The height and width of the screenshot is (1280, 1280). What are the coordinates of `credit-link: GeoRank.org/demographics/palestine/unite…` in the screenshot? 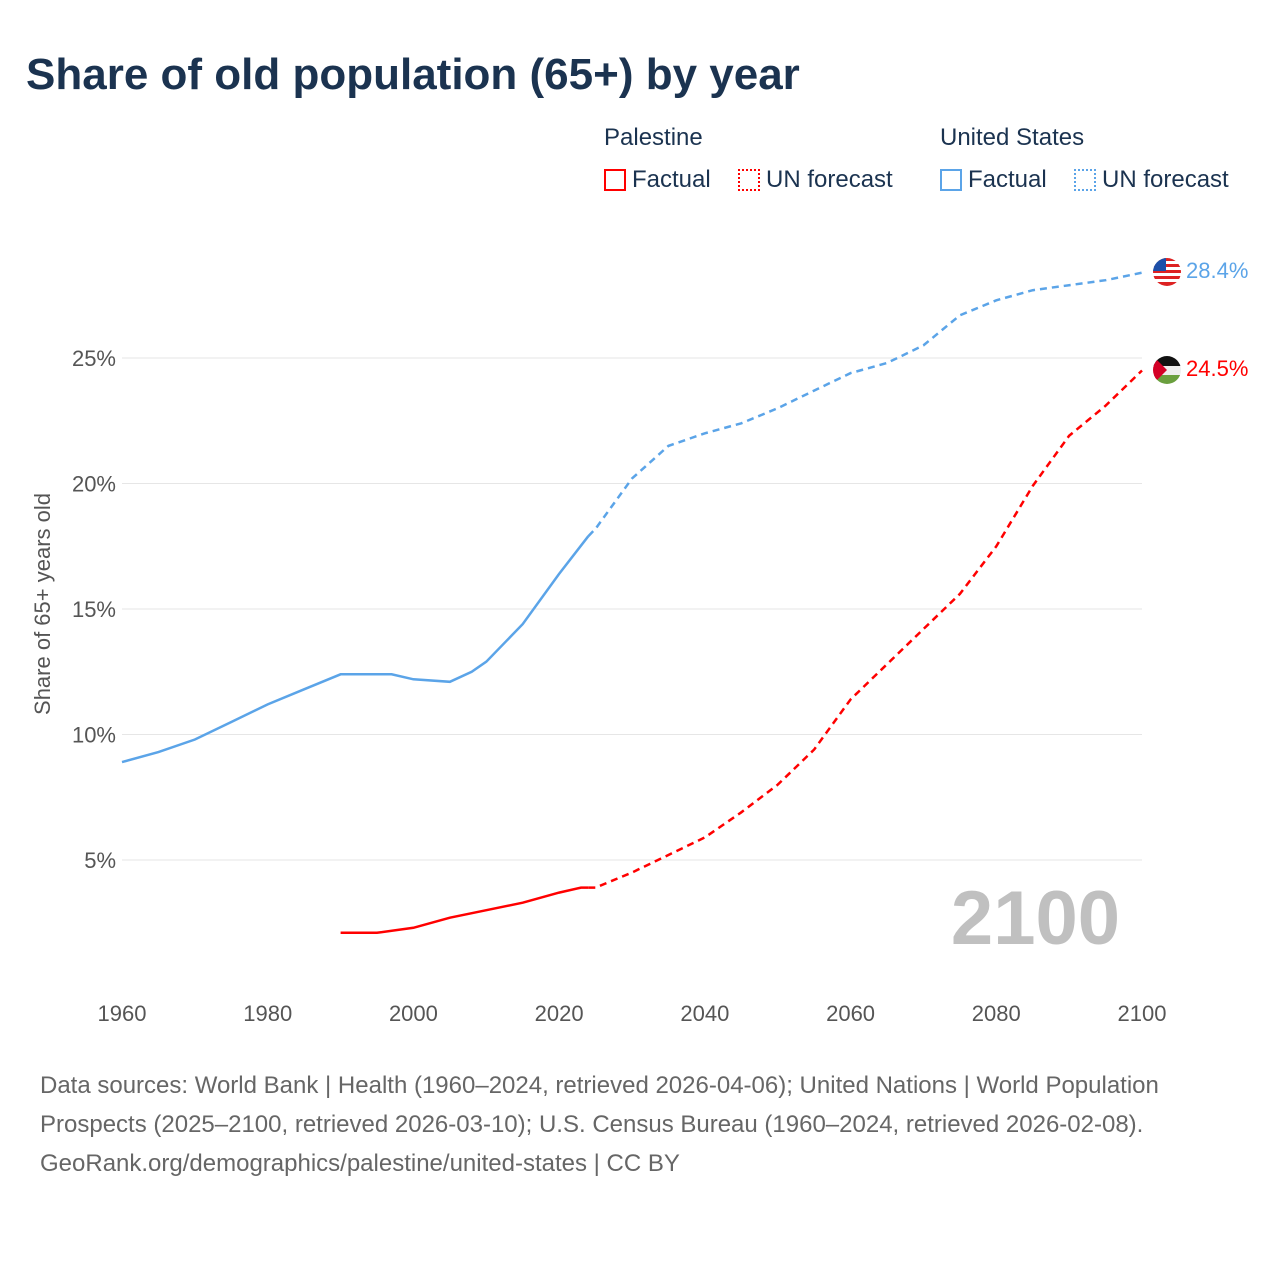 It's located at (360, 1163).